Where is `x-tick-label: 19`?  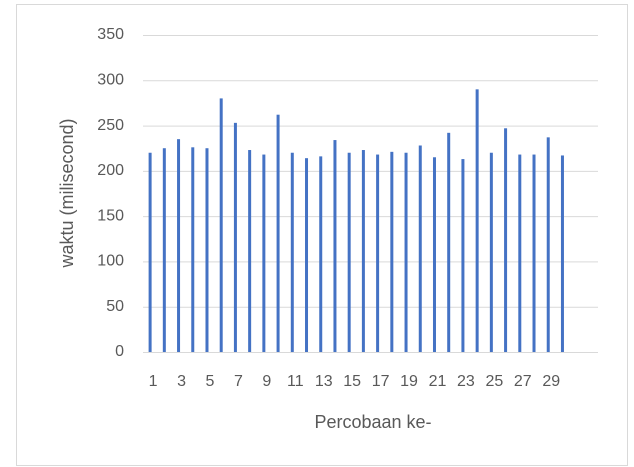
x-tick-label: 19 is located at coordinates (409, 381).